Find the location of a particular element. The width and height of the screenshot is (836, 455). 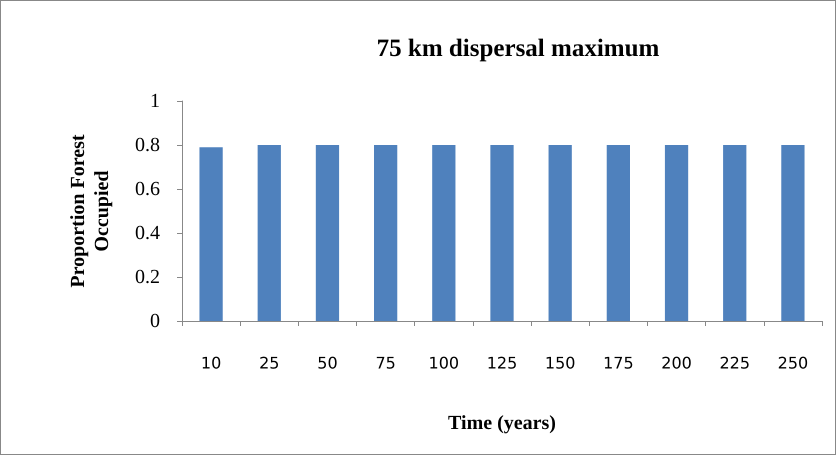

y-tick-label: 1 is located at coordinates (155, 101).